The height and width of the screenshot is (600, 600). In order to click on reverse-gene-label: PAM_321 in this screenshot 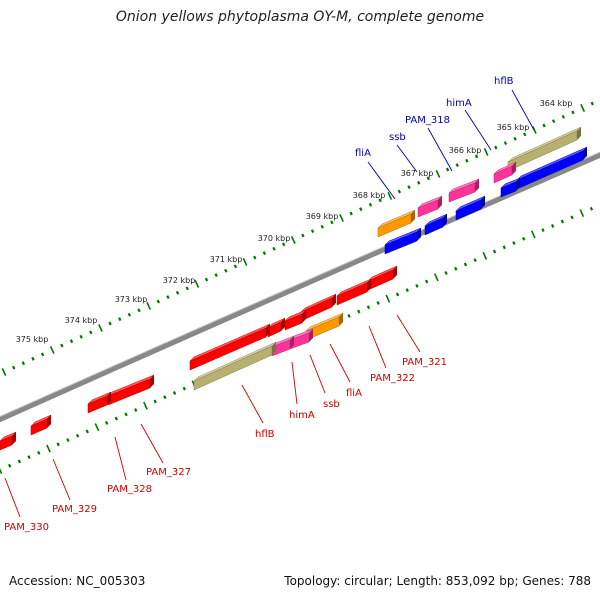, I will do `click(424, 362)`.